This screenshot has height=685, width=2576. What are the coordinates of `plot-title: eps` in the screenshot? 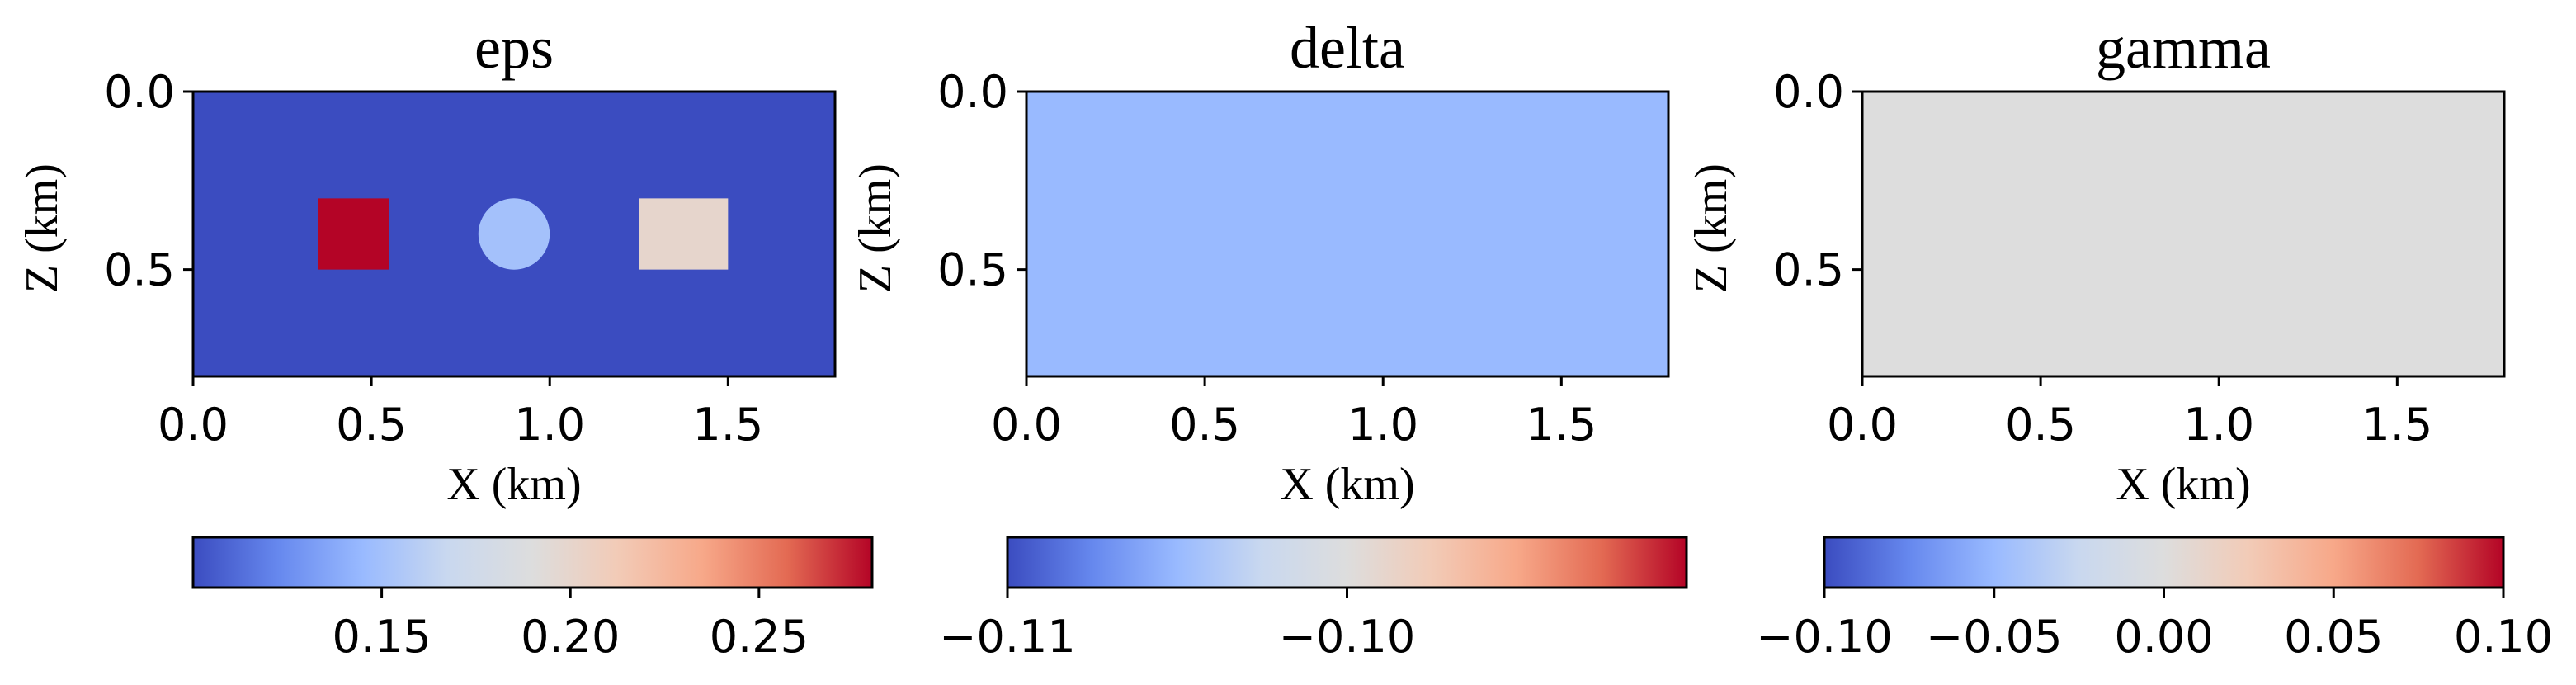 It's located at (514, 48).